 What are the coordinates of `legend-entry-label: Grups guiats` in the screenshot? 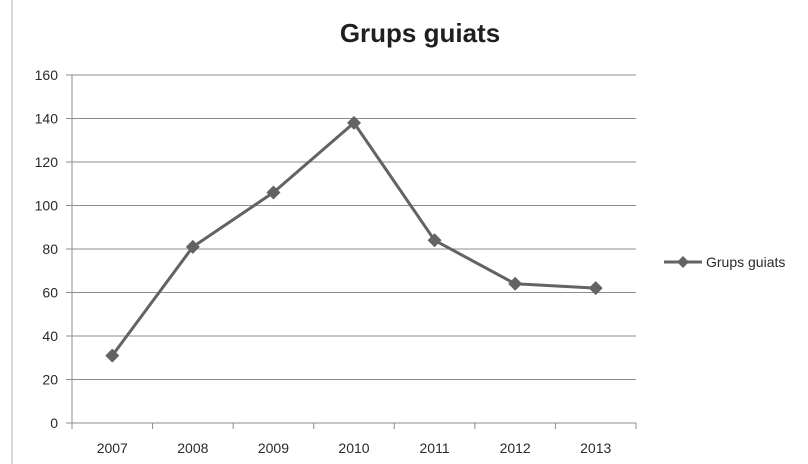 It's located at (745, 262).